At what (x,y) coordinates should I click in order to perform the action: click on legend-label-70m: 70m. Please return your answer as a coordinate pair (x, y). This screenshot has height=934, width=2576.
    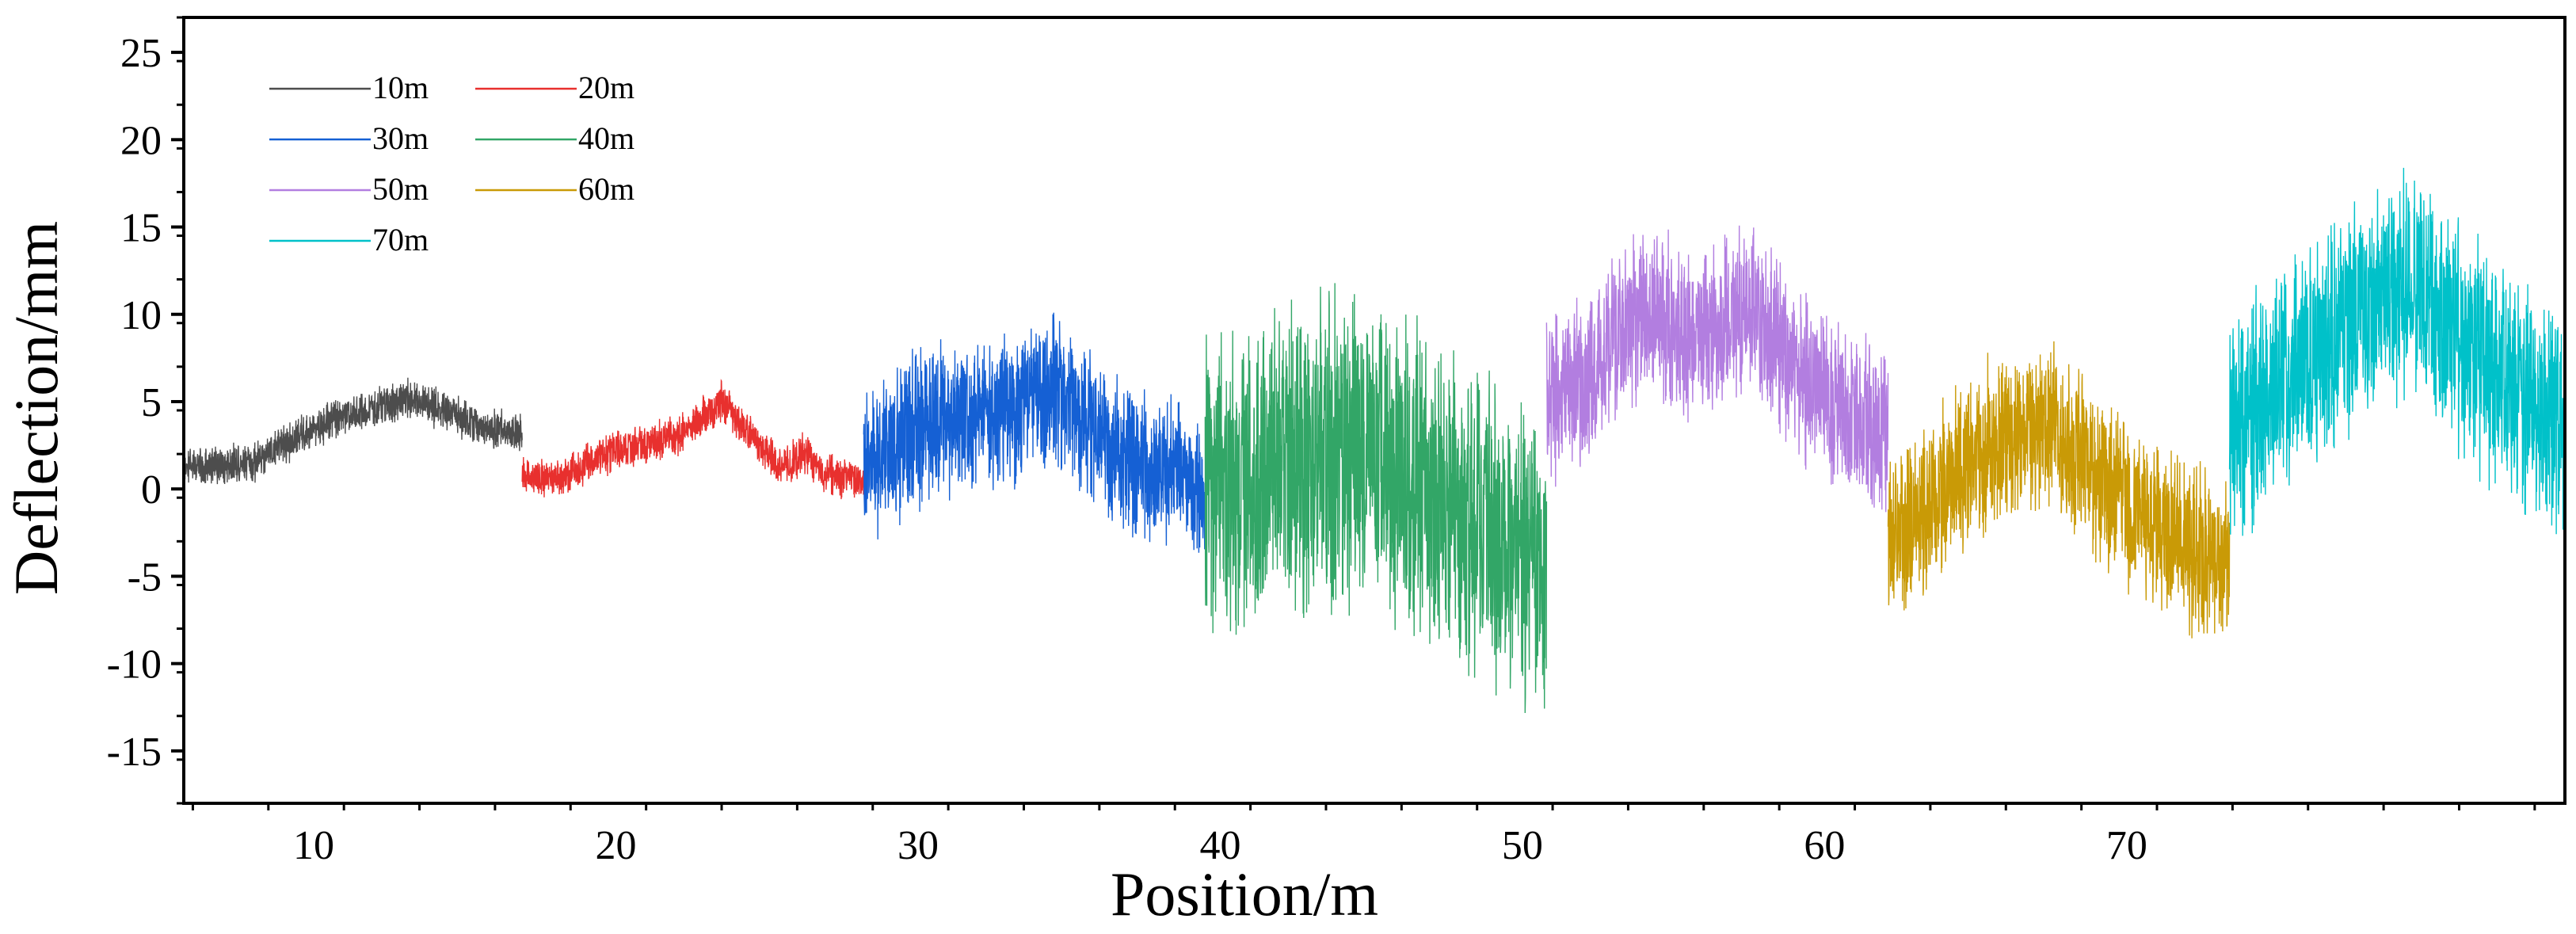
    Looking at the image, I should click on (400, 239).